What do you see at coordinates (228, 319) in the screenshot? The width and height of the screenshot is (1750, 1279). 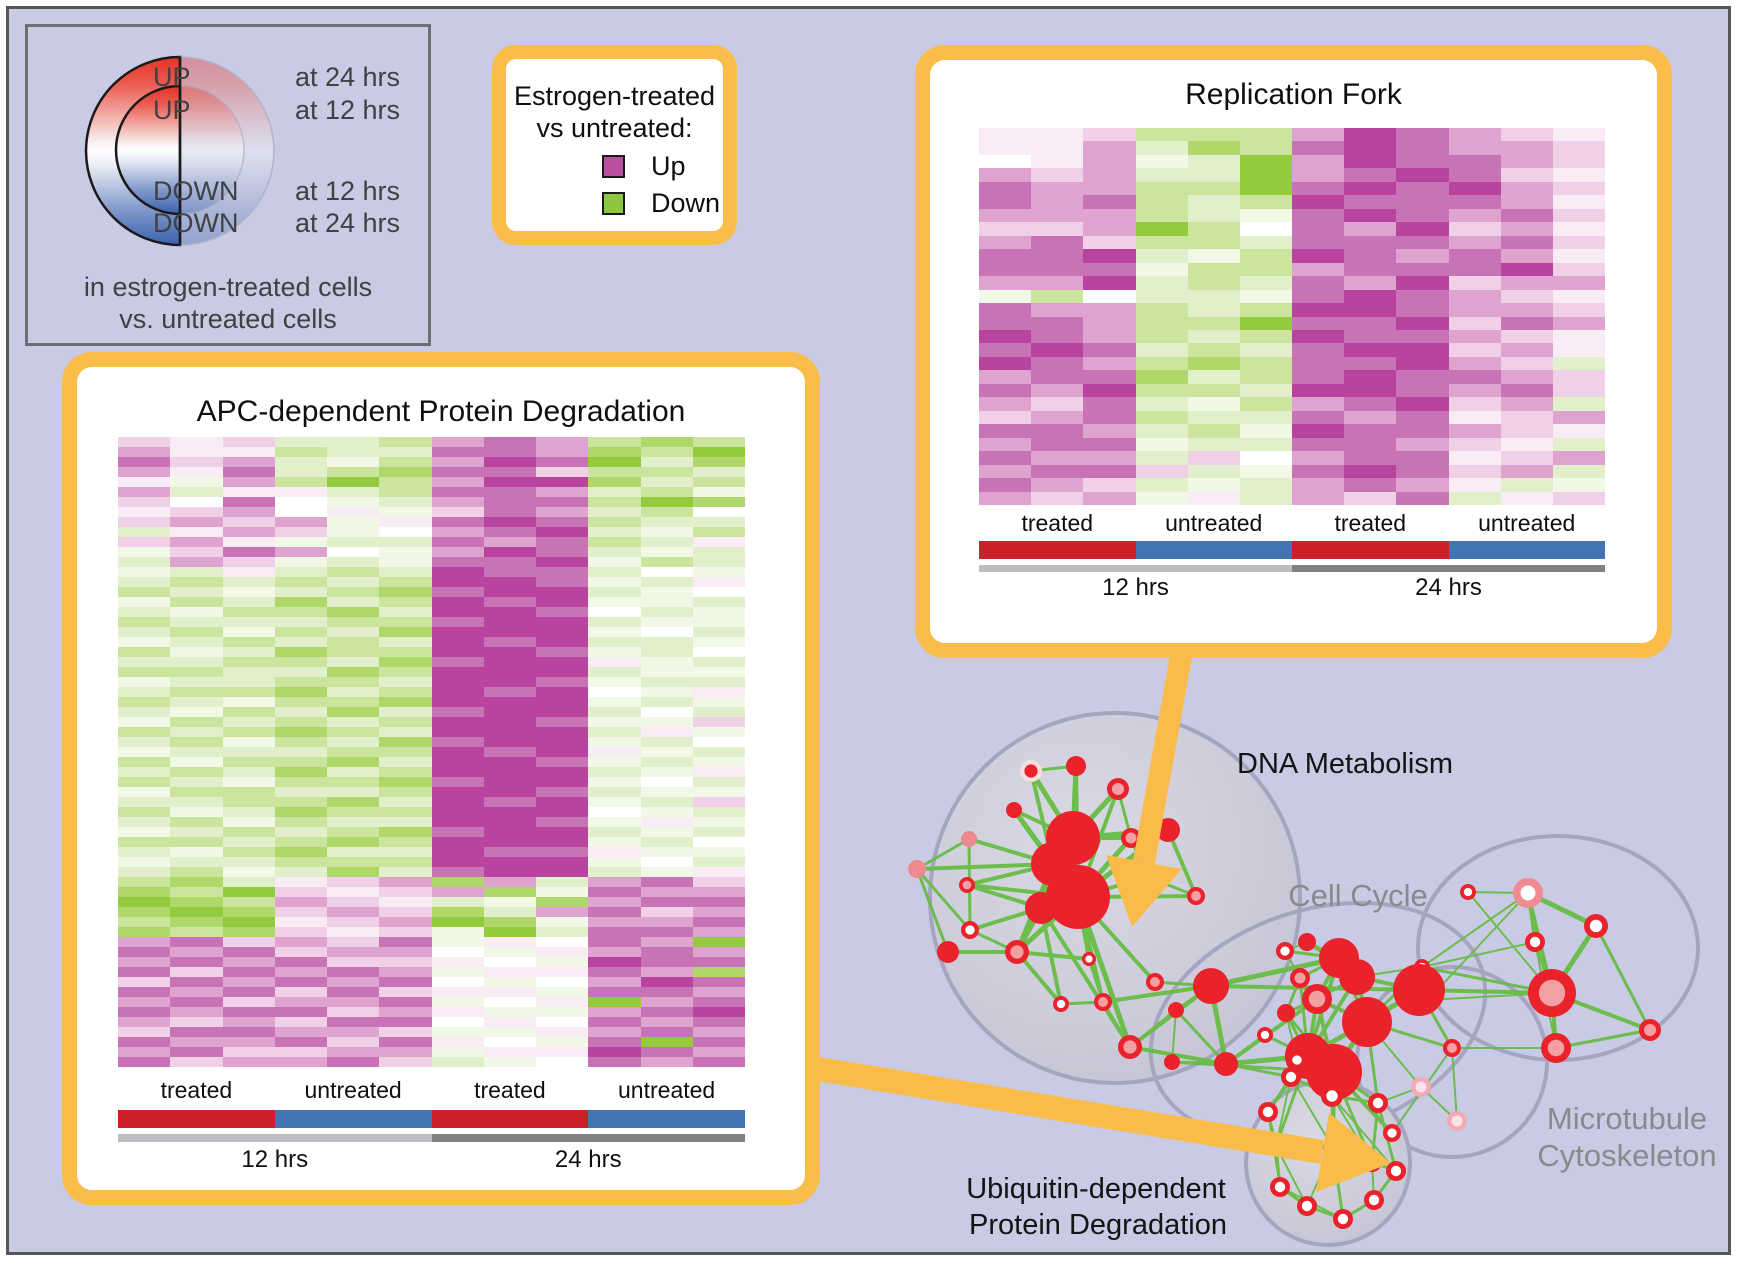 I see `legend-caption-line2: vs. untreated cells` at bounding box center [228, 319].